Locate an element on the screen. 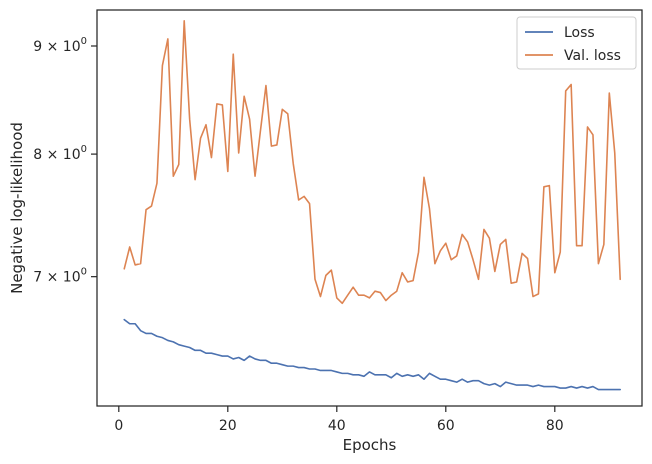 This screenshot has width=652, height=464. legend: Loss Val. loss is located at coordinates (576, 43).